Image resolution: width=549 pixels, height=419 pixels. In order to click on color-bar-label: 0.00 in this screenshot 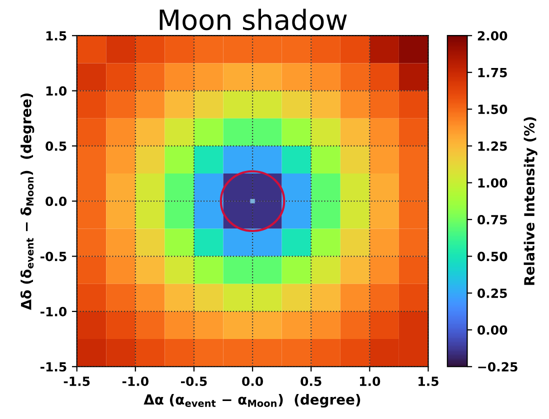, I will do `click(493, 330)`.